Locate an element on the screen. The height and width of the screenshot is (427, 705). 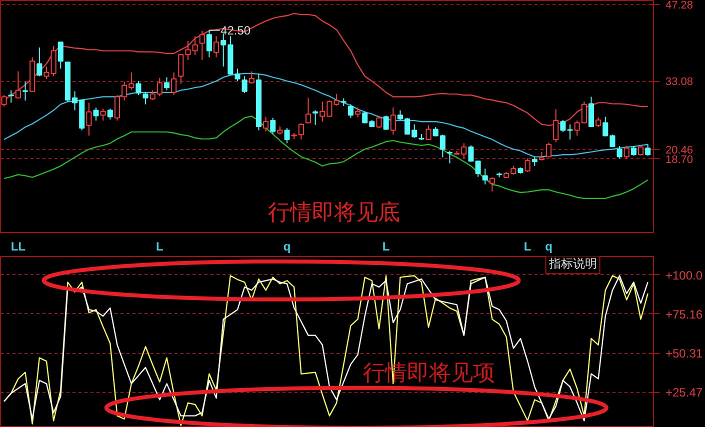
y-tick-label: 33.08 is located at coordinates (680, 82).